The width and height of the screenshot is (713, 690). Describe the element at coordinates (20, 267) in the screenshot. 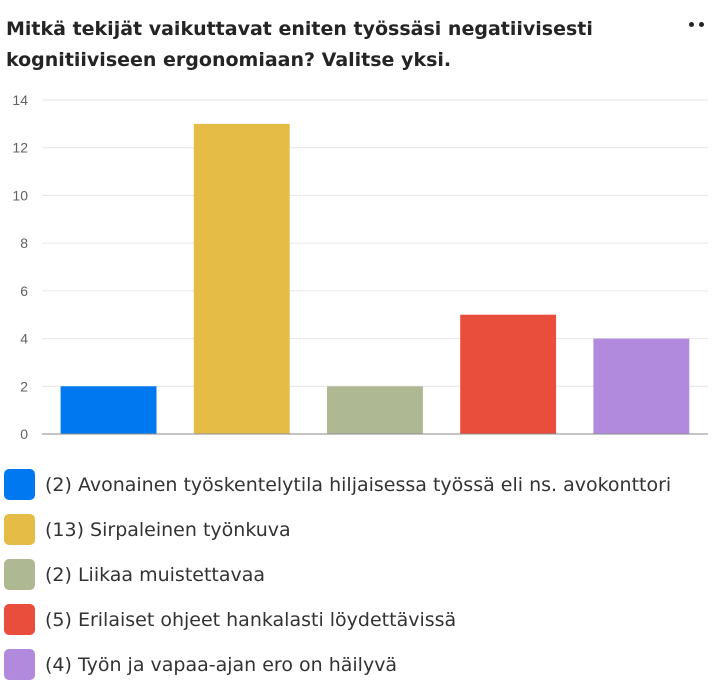

I see `y-axis-tick-labels: 0 2 4 6 8 10 12 14` at that location.